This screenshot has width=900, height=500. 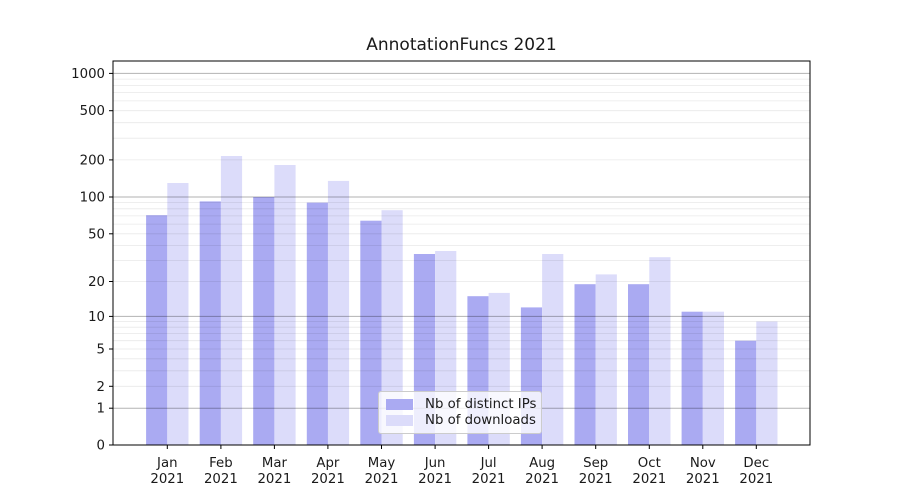 What do you see at coordinates (399, 421) in the screenshot?
I see `legend-swatch-downloads` at bounding box center [399, 421].